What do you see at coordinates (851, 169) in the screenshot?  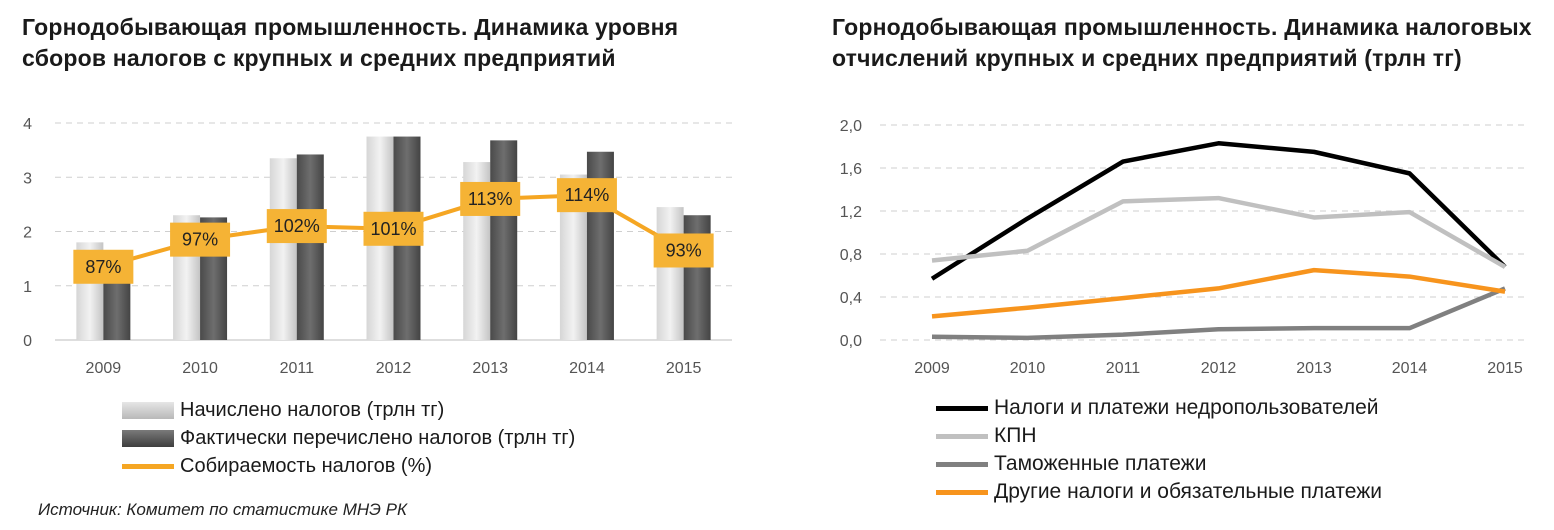 I see `y-tick-label: 1,6` at bounding box center [851, 169].